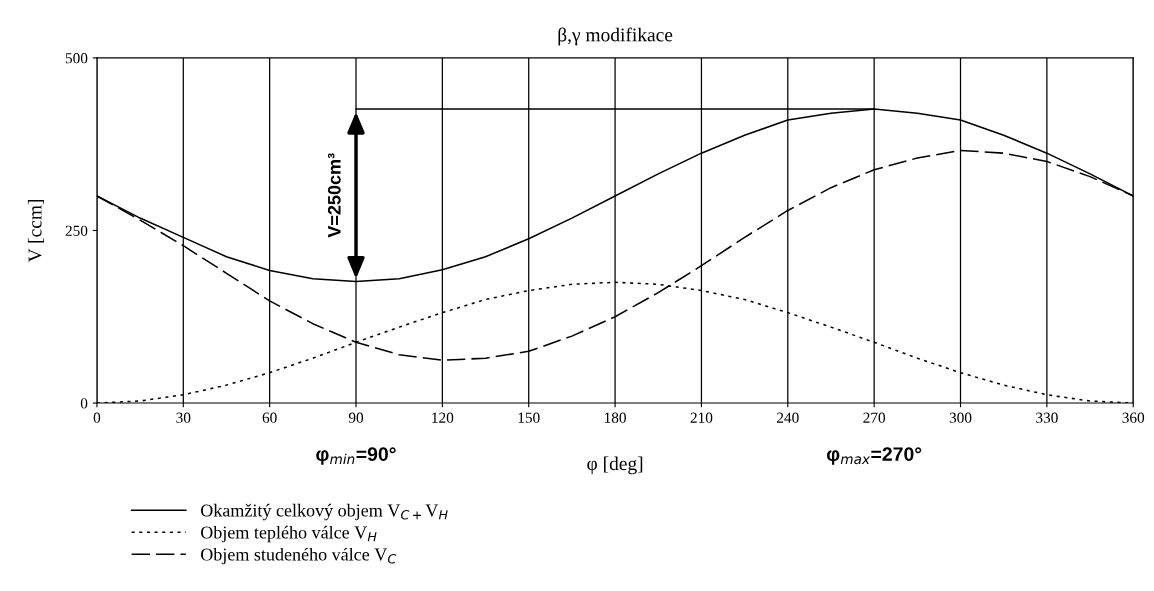 The image size is (1154, 591). What do you see at coordinates (356, 456) in the screenshot?
I see `text: φ$_{min}$=90°` at bounding box center [356, 456].